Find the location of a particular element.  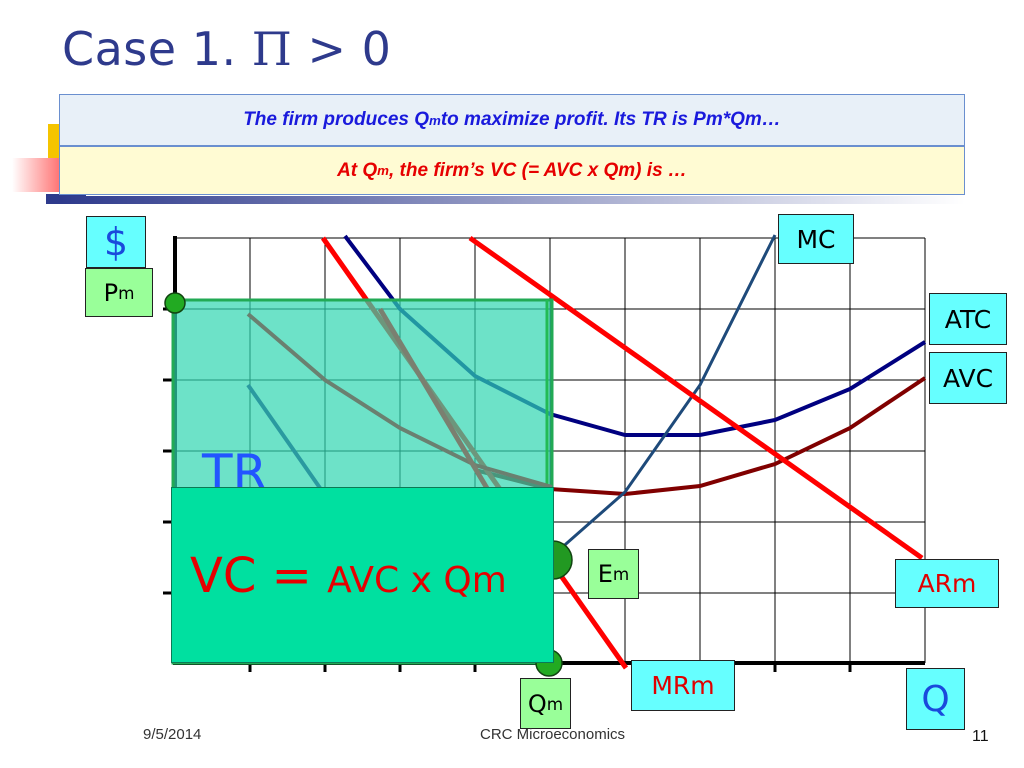

pm-label-main: P is located at coordinates (111, 292).